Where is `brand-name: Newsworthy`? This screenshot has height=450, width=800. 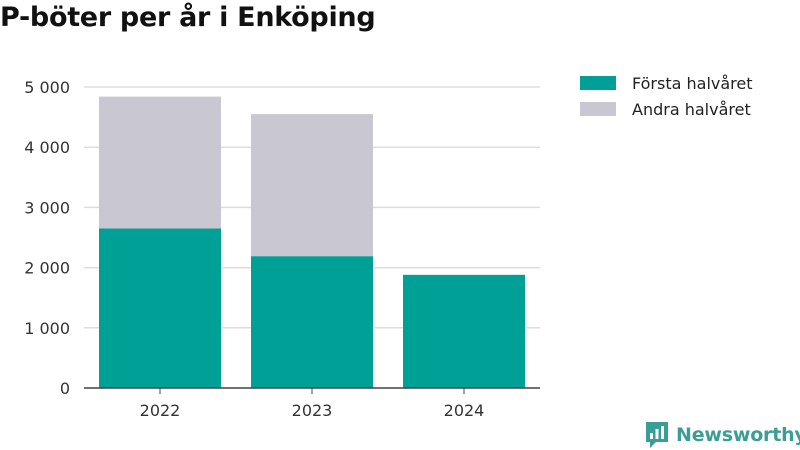
brand-name: Newsworthy is located at coordinates (738, 435).